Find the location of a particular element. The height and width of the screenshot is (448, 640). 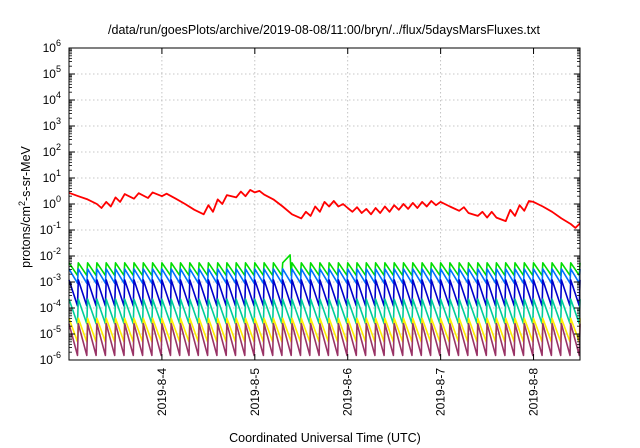

y-tick-label: 10⁻¹ is located at coordinates (50, 228).